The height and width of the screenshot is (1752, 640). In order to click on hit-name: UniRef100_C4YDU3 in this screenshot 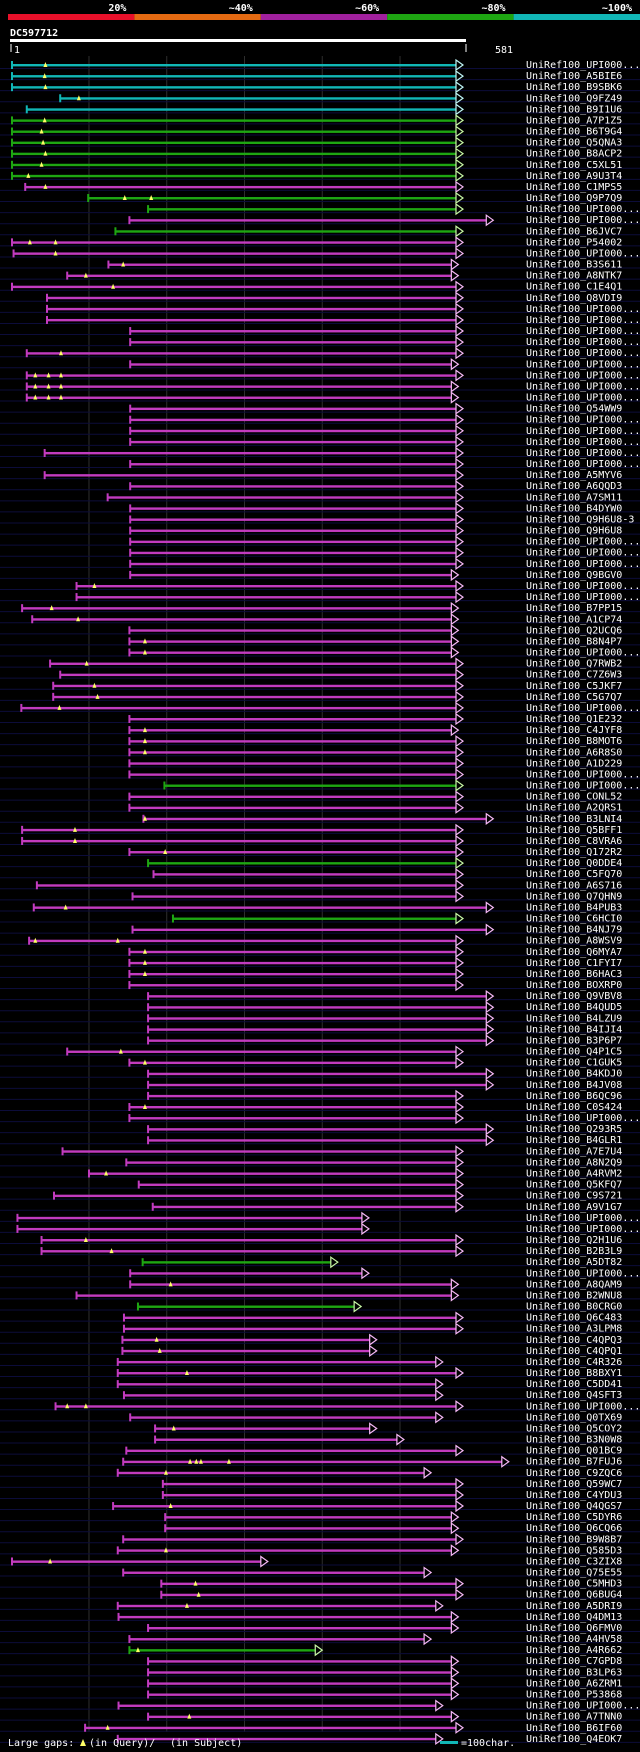, I will do `click(574, 1495)`.